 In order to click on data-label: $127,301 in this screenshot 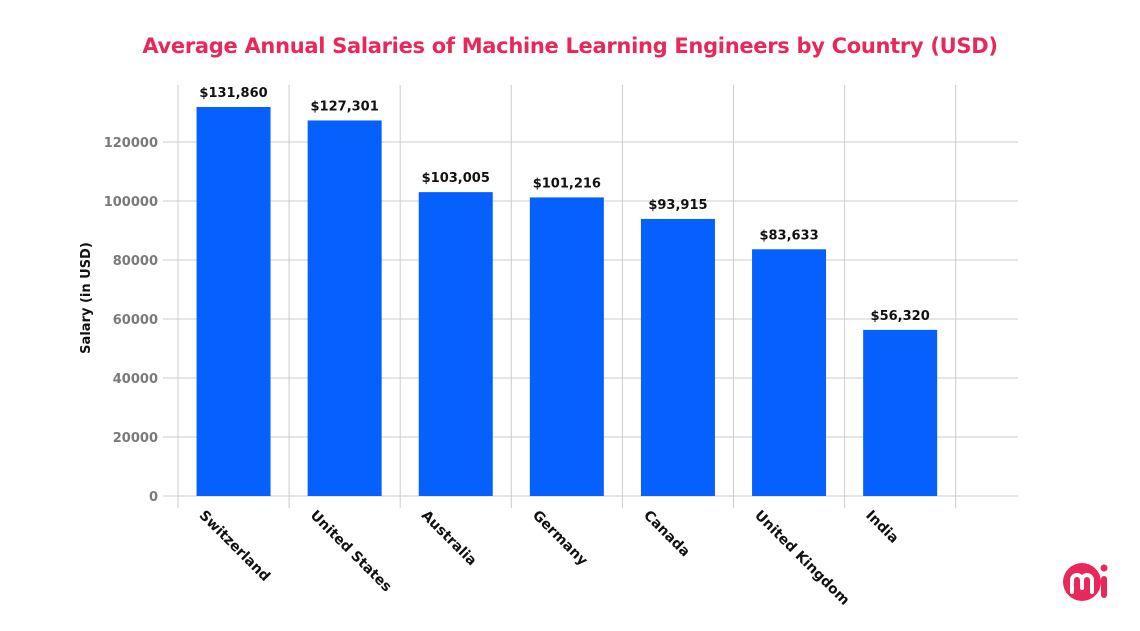, I will do `click(345, 106)`.